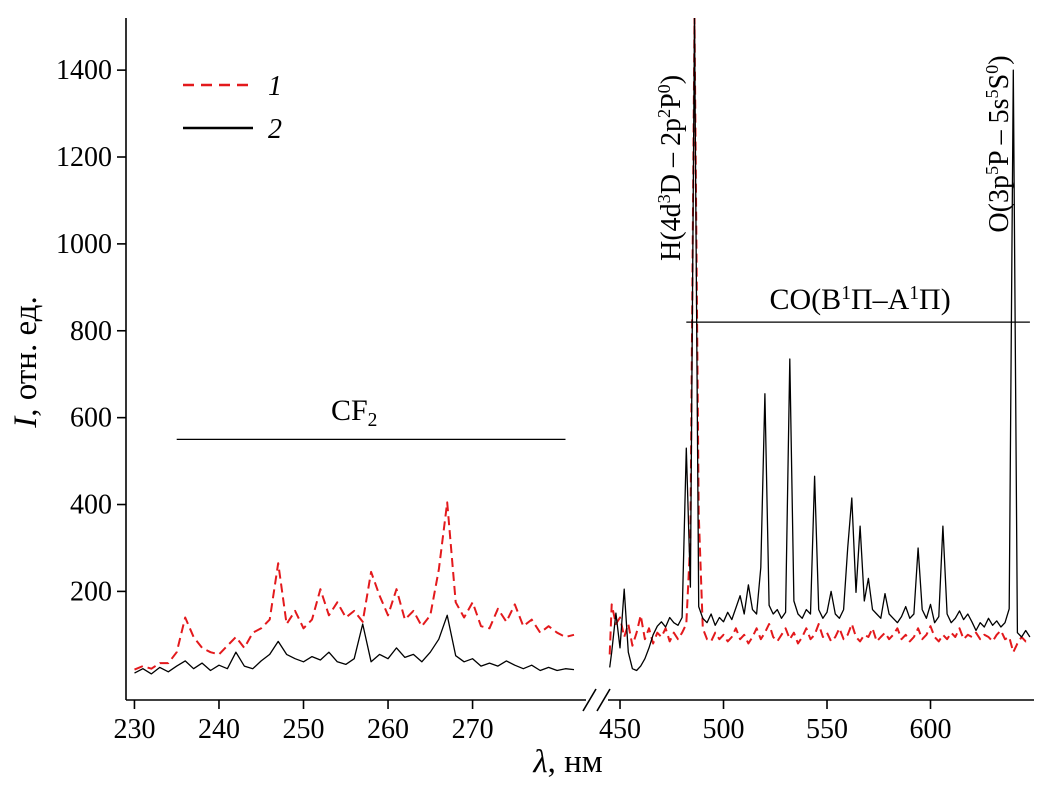  Describe the element at coordinates (473, 729) in the screenshot. I see `x-tick-label-270: 270` at that location.